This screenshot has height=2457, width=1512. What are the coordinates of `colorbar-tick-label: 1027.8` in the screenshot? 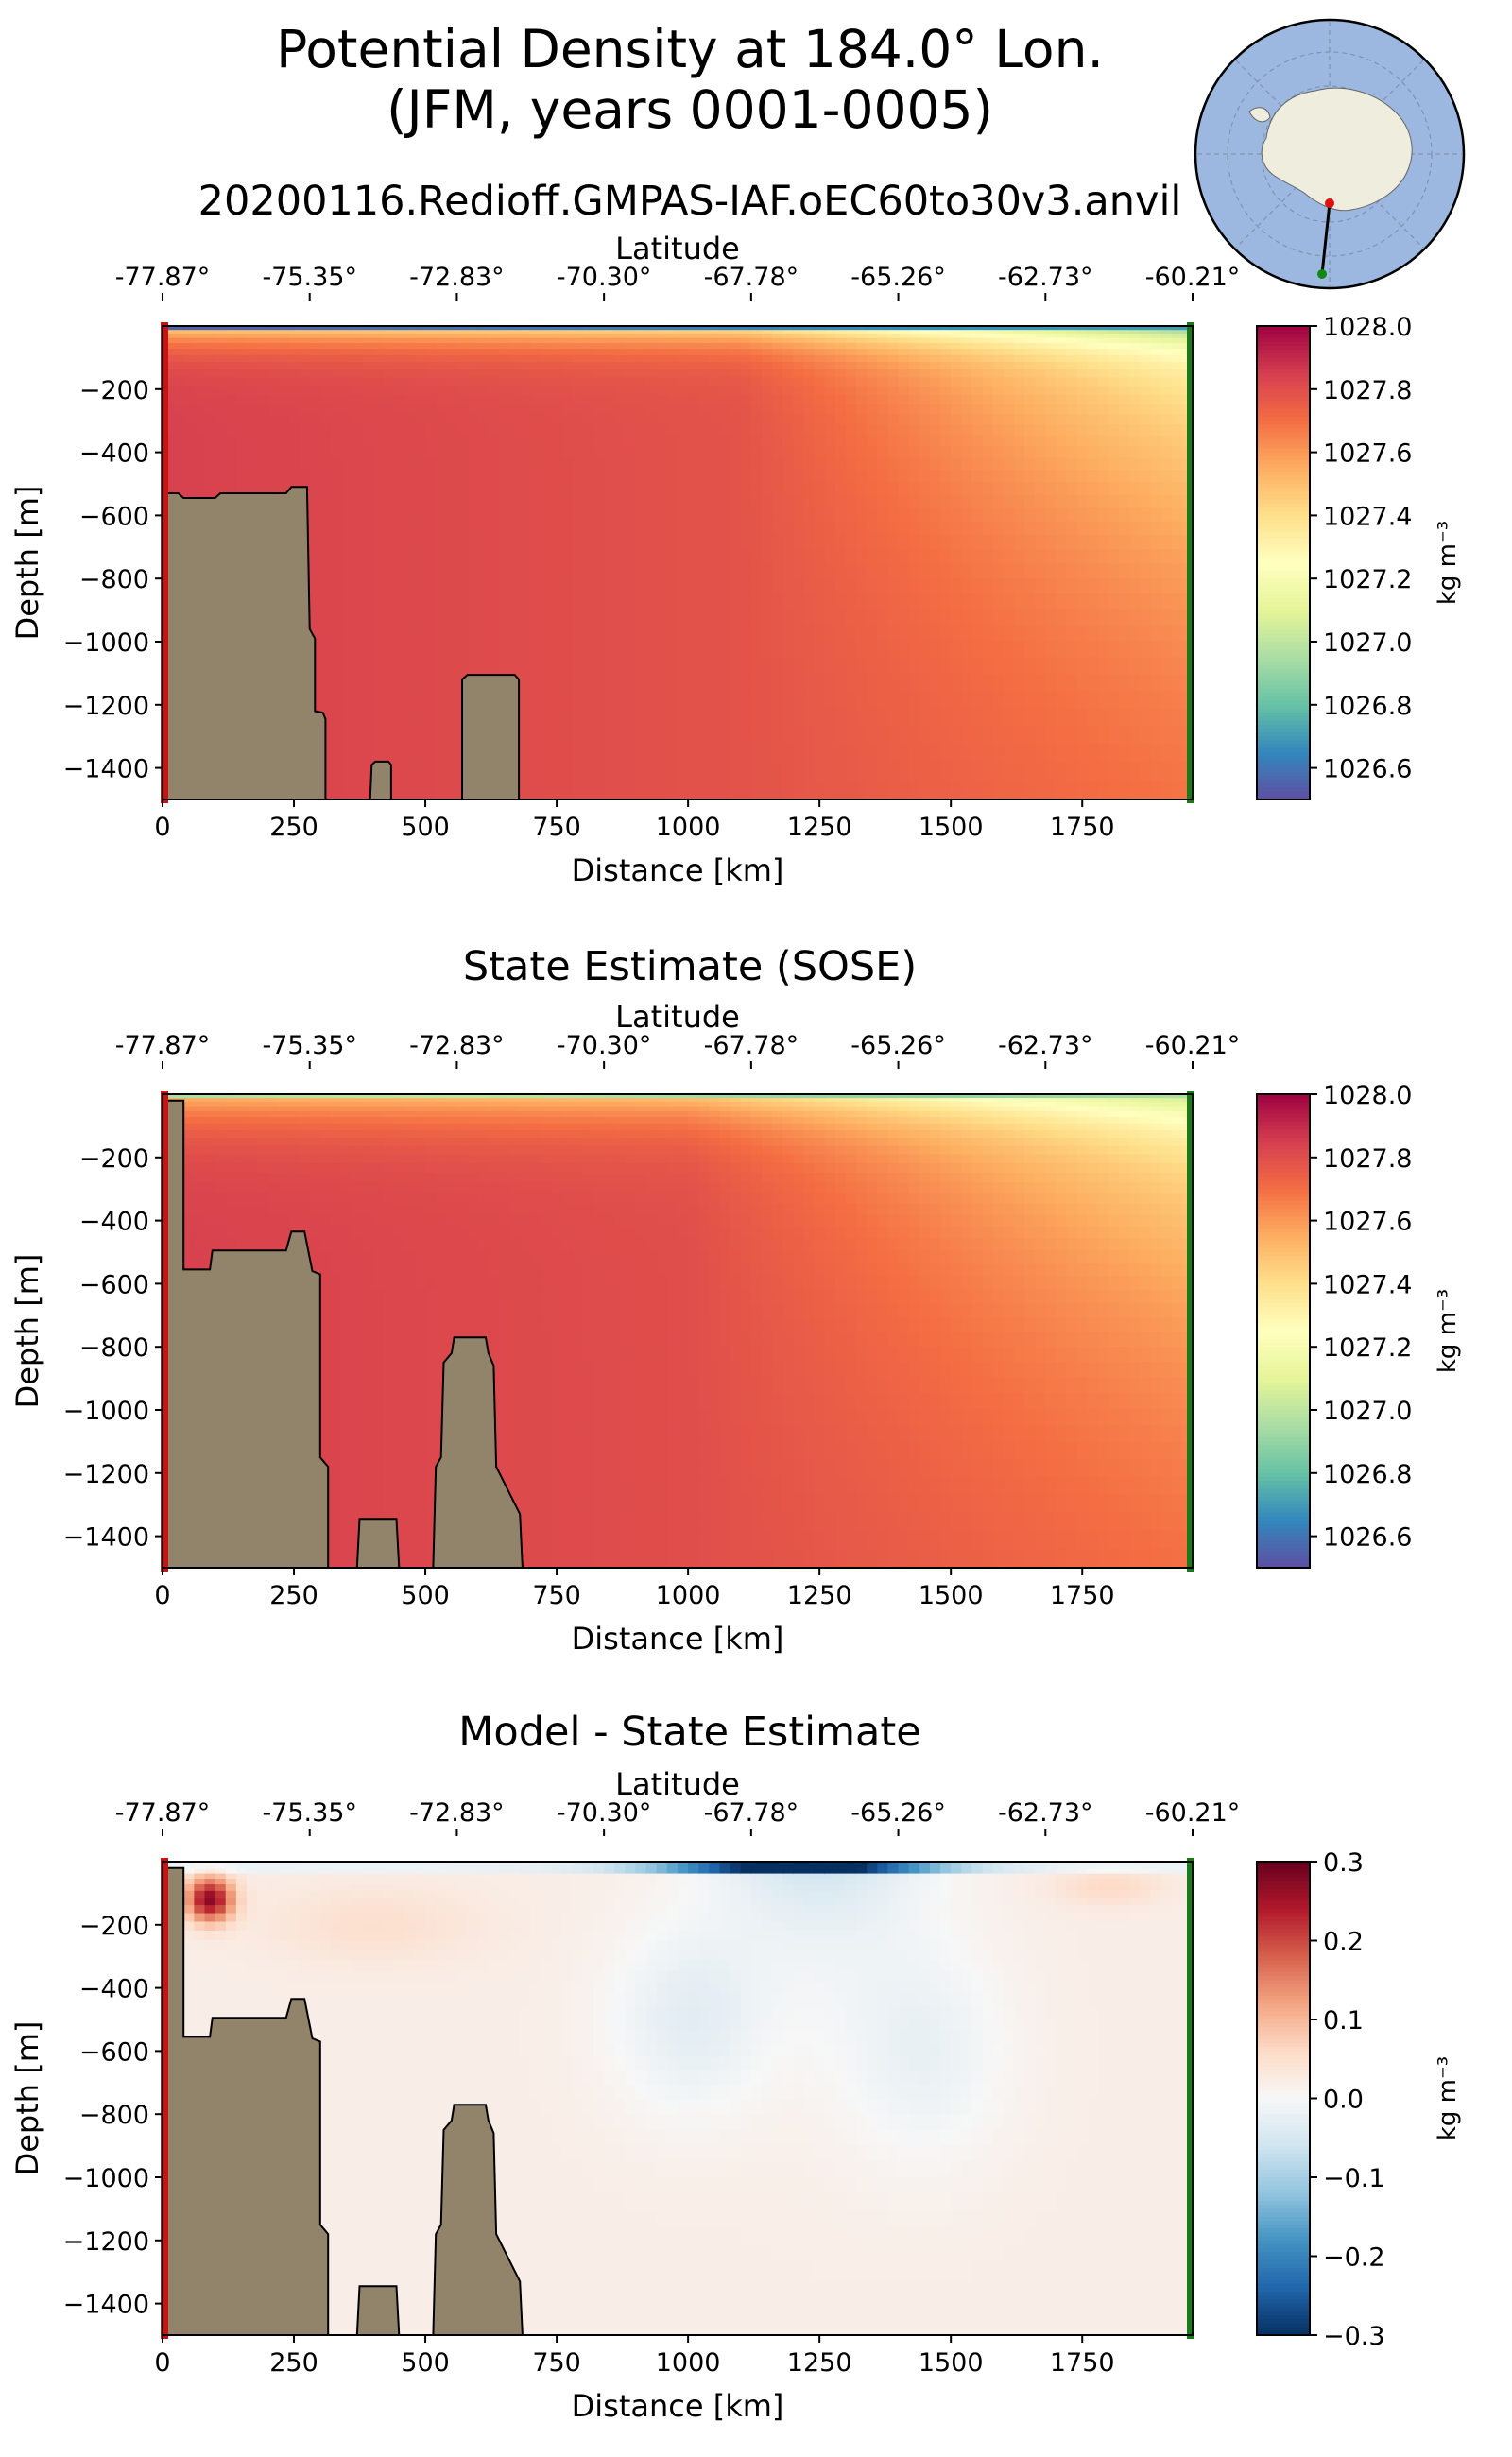 It's located at (1367, 390).